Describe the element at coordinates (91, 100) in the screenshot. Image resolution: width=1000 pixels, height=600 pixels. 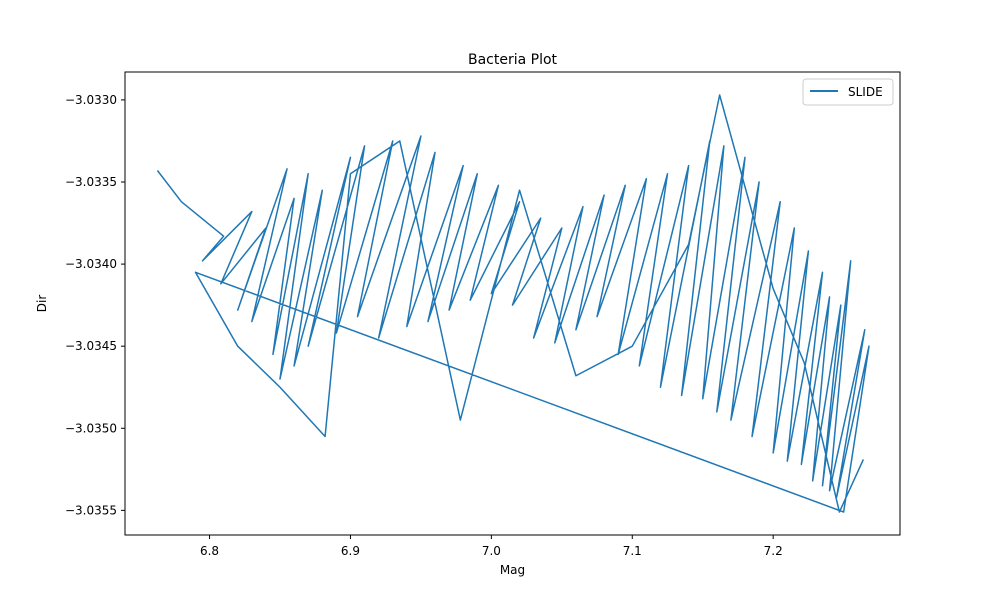
I see `y-tick-label: −3.0330` at that location.